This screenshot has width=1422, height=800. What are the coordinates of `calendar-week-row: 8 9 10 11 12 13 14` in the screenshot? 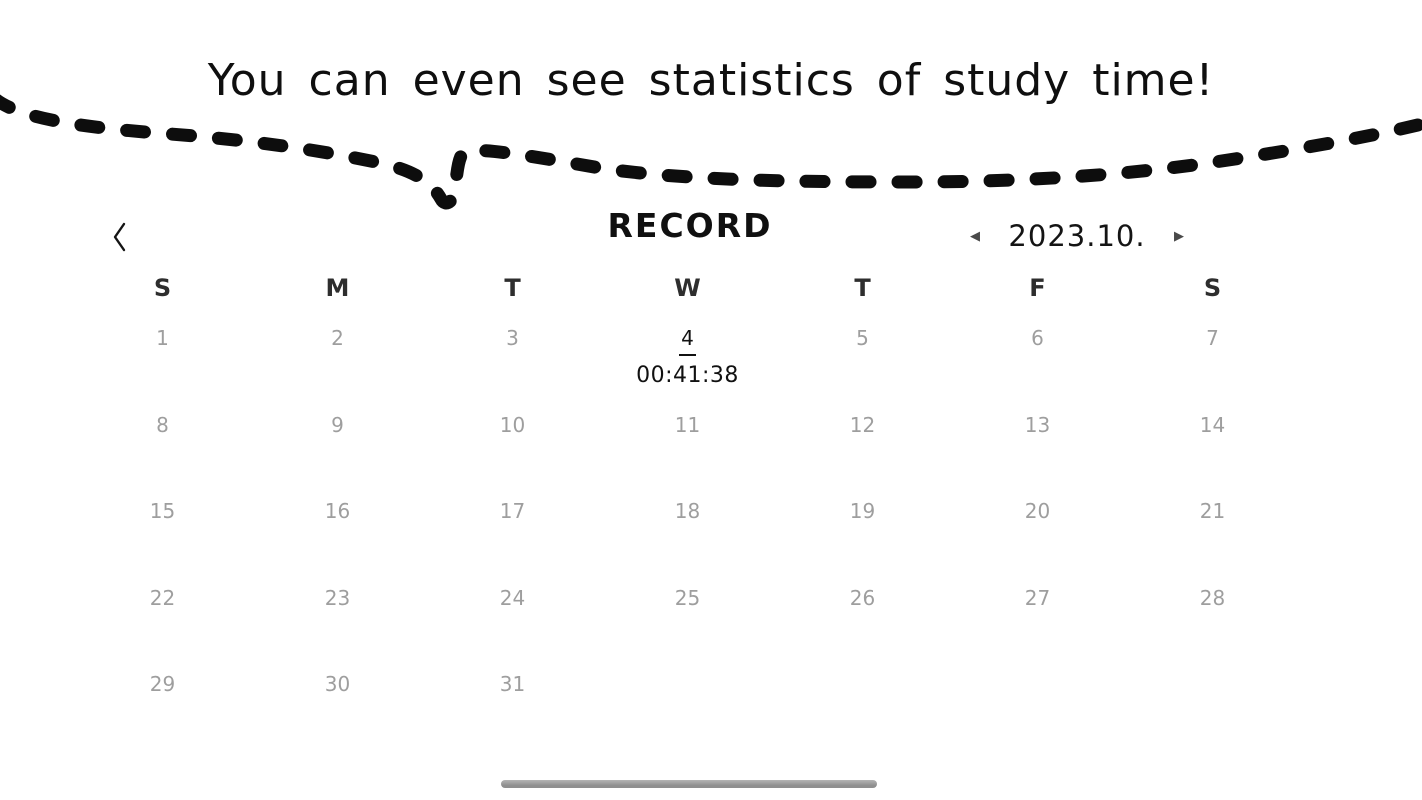 It's located at (687, 449).